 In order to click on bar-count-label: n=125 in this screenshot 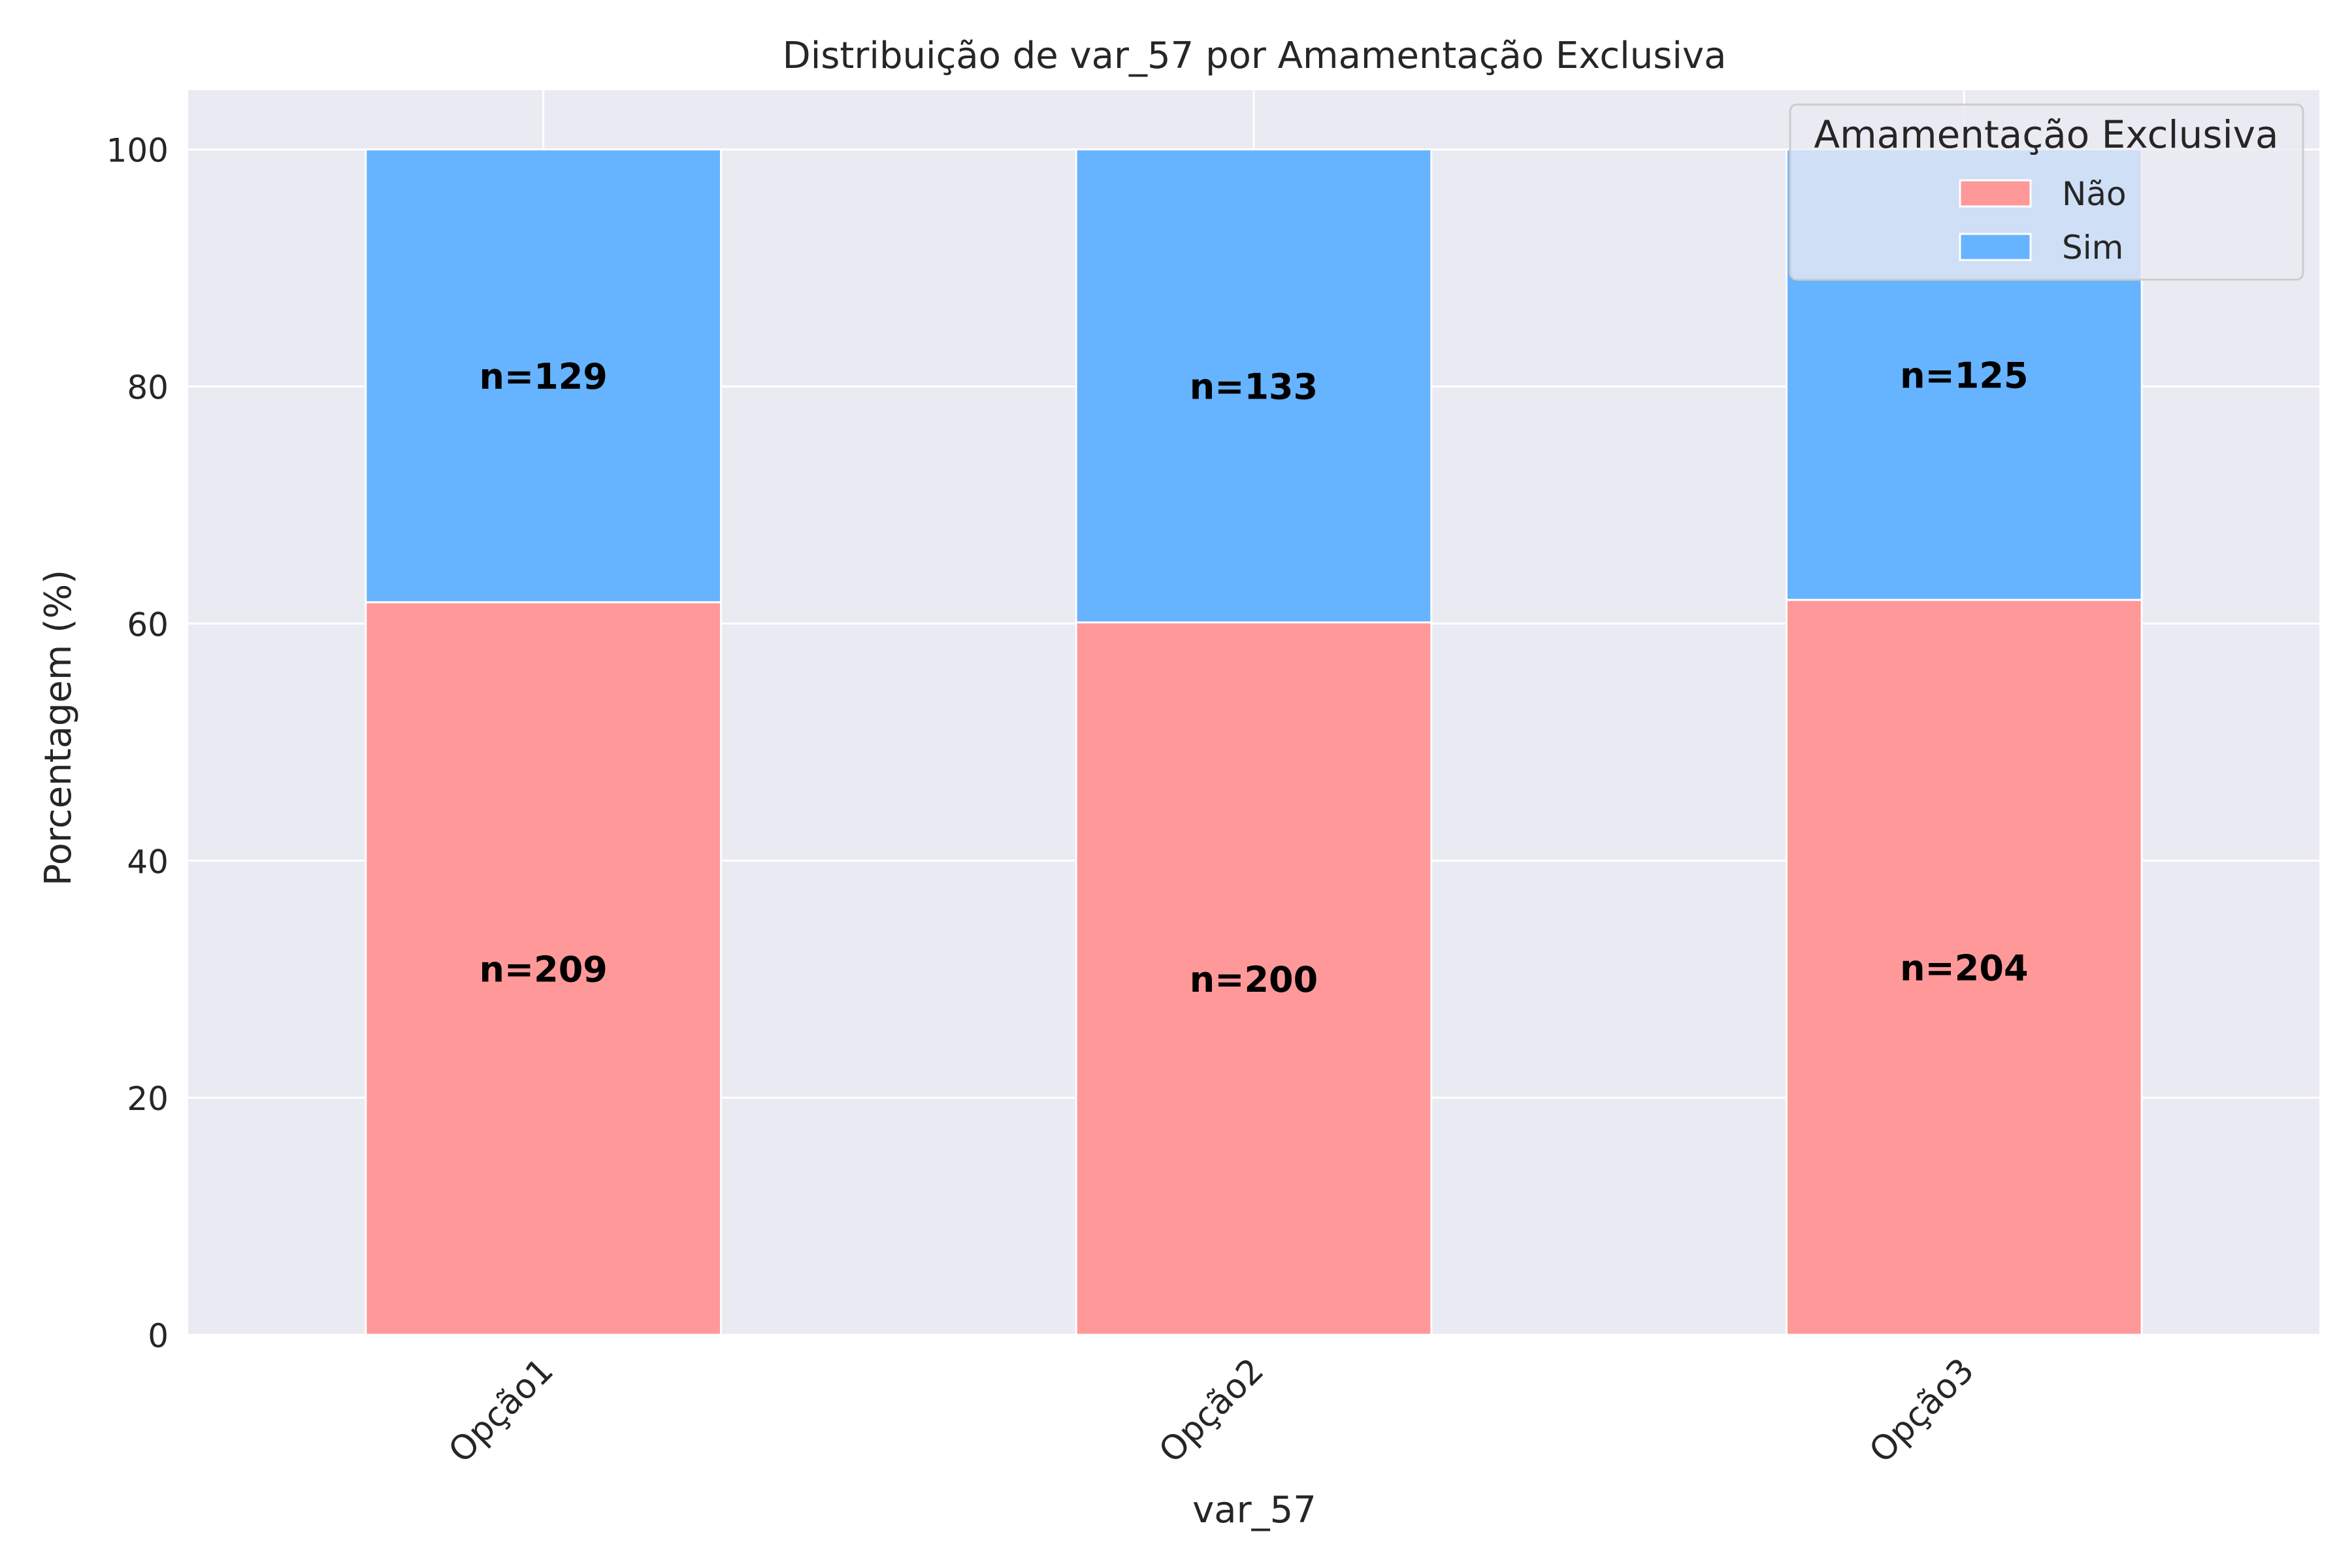, I will do `click(1964, 375)`.